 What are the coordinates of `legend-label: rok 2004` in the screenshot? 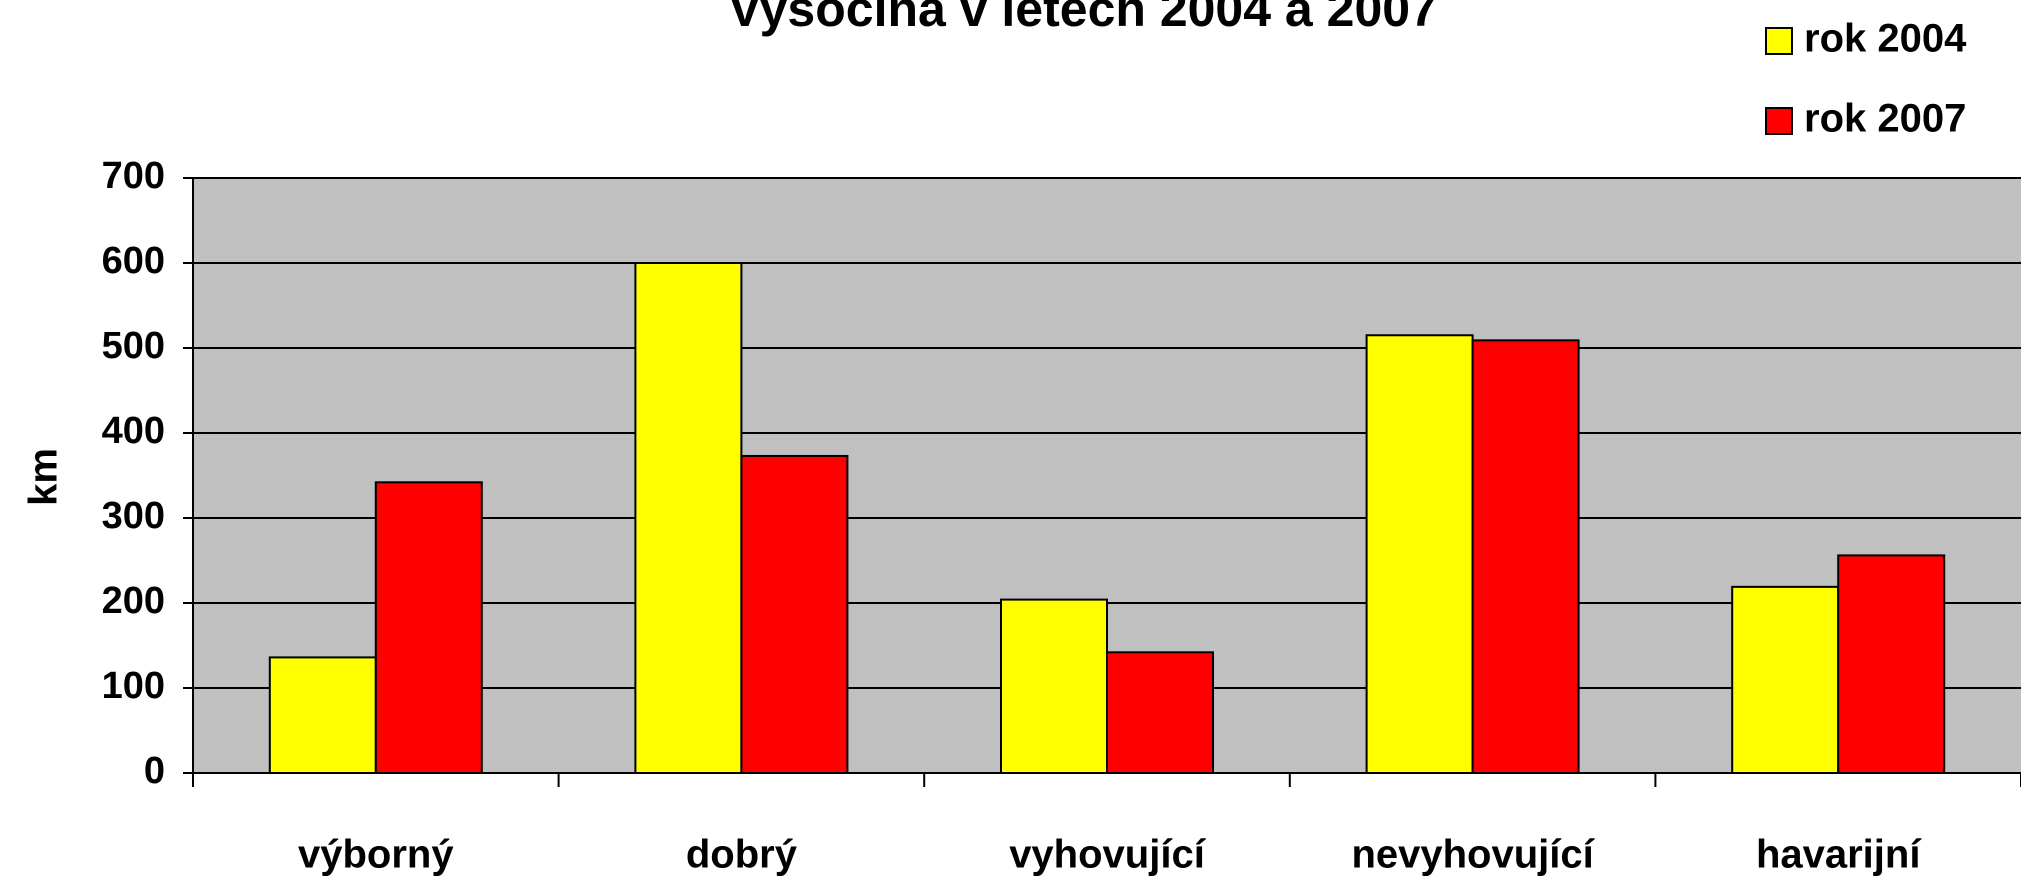 It's located at (1885, 39).